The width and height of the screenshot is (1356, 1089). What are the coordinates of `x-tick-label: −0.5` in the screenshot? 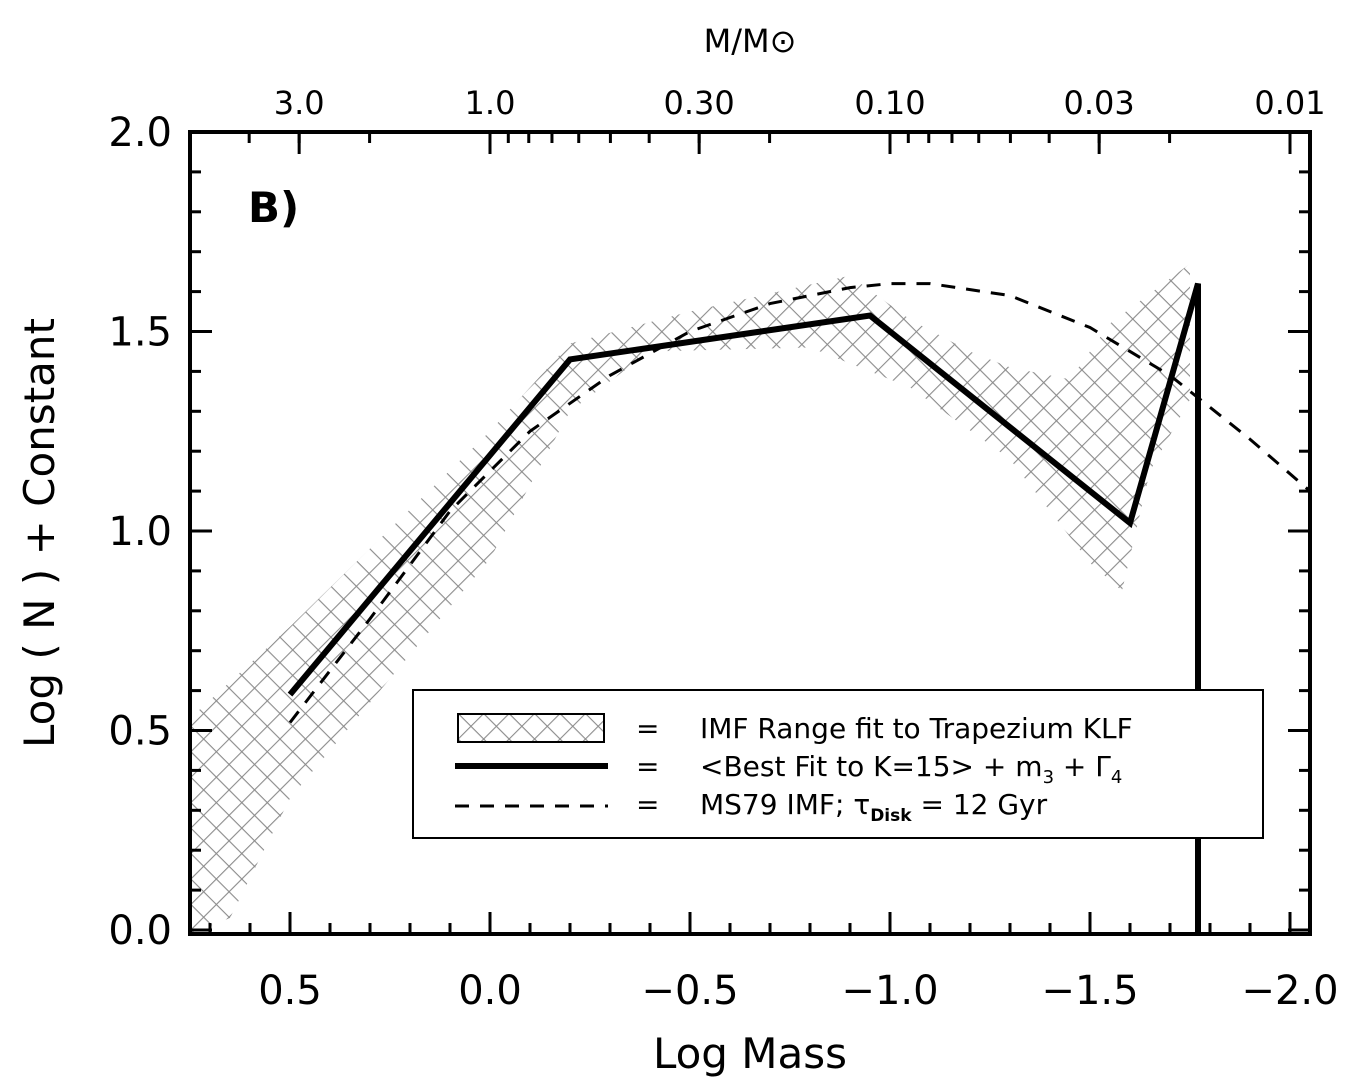 It's located at (689, 991).